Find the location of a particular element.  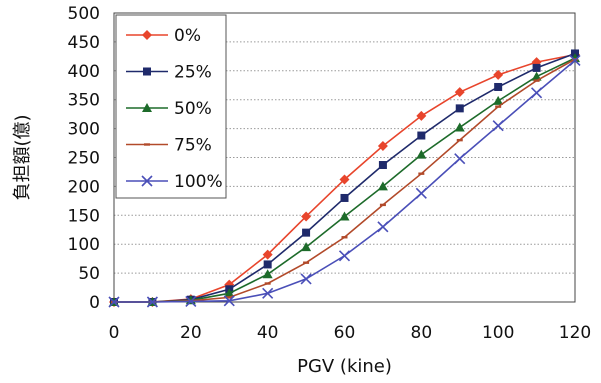

legend-label: 100% is located at coordinates (198, 182).